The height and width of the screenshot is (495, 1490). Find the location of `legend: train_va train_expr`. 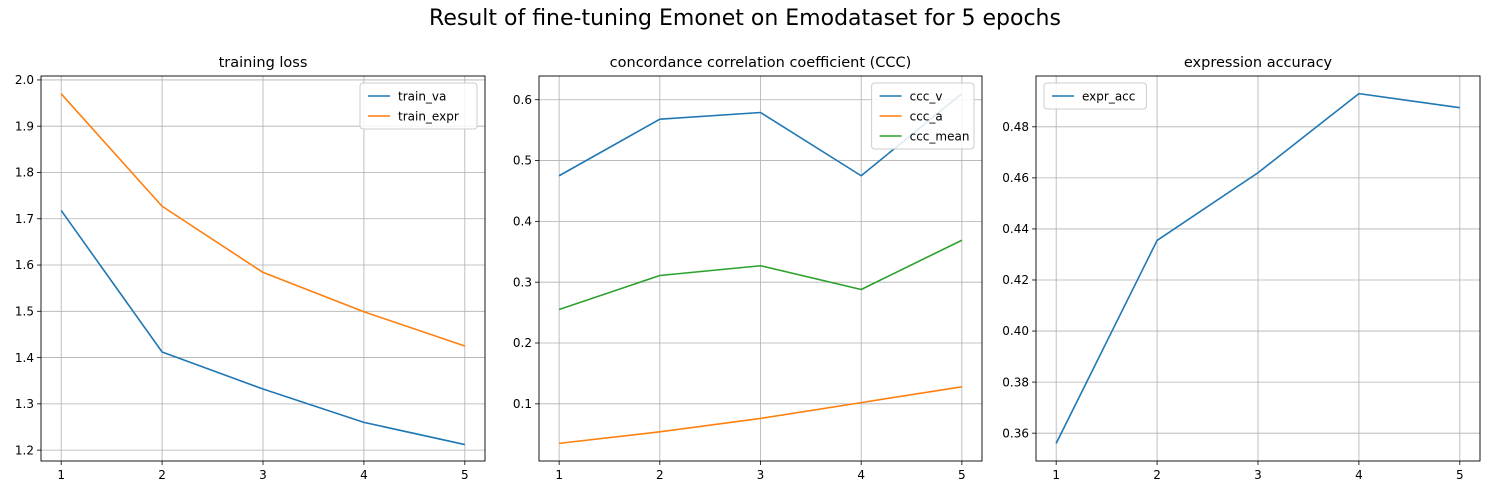

legend: train_va train_expr is located at coordinates (418, 106).